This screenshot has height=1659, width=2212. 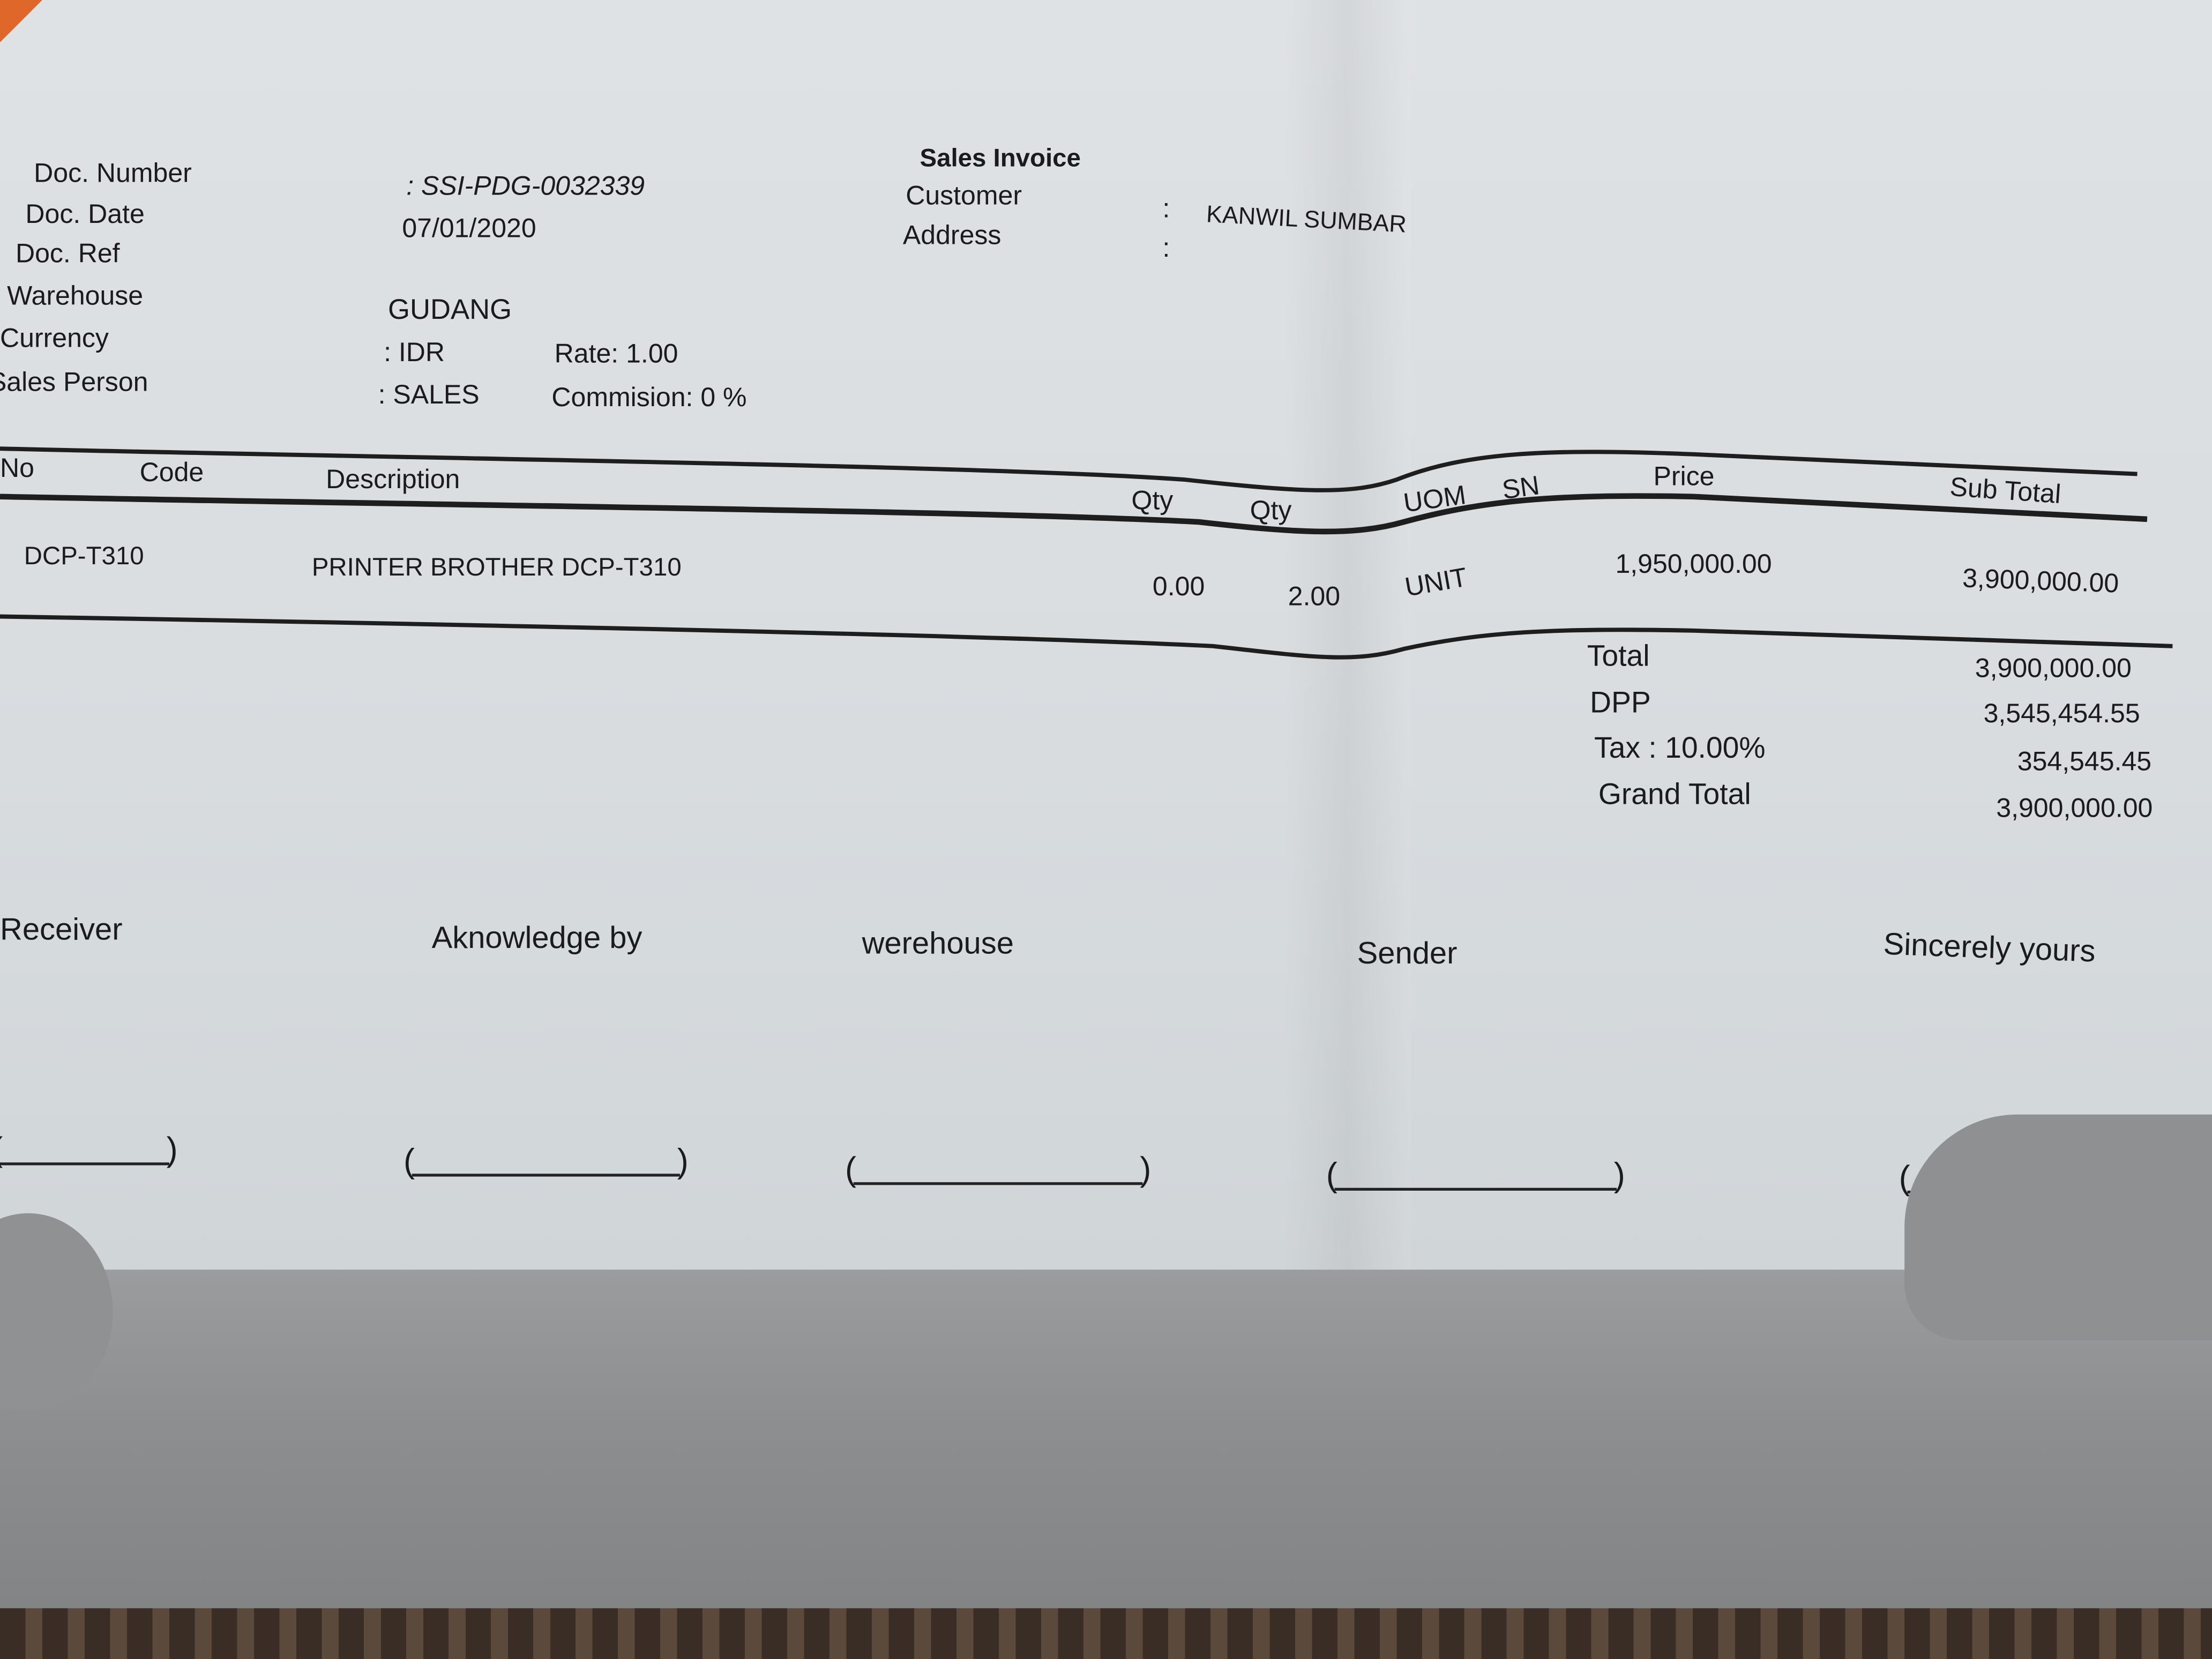 What do you see at coordinates (536, 937) in the screenshot?
I see `signature-acknowledge-label: Aknowledge by` at bounding box center [536, 937].